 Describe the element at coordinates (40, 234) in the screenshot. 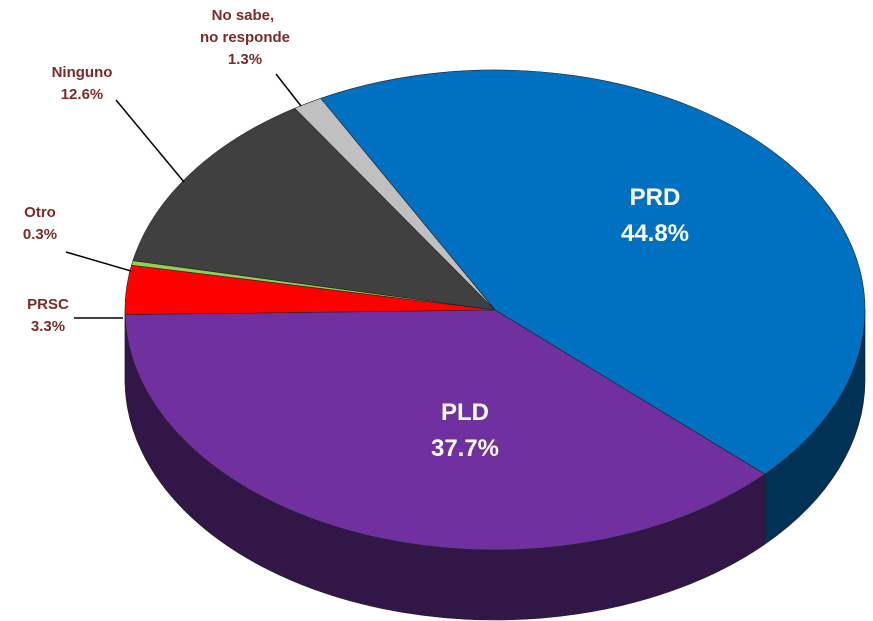

I see `slice-value-label: 0.3%` at that location.